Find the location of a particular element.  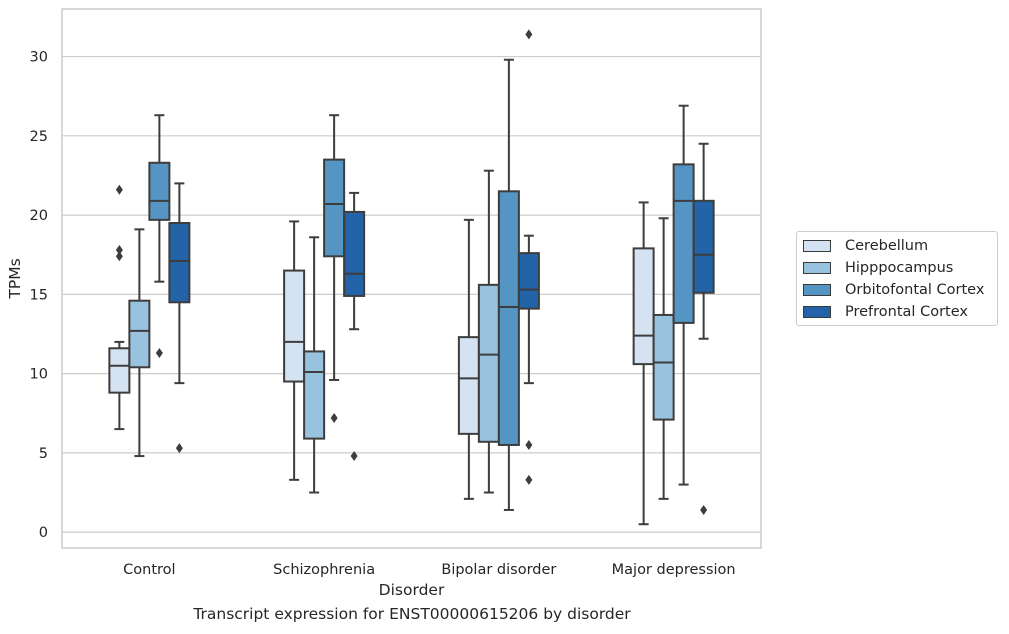

legend-item-prefrontal-cortex: Prefrontal Cortex is located at coordinates (885, 312).